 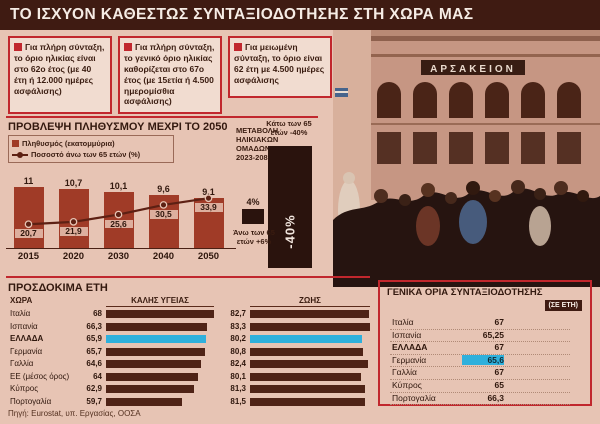 What do you see at coordinates (28, 256) in the screenshot?
I see `year-label: 2015` at bounding box center [28, 256].